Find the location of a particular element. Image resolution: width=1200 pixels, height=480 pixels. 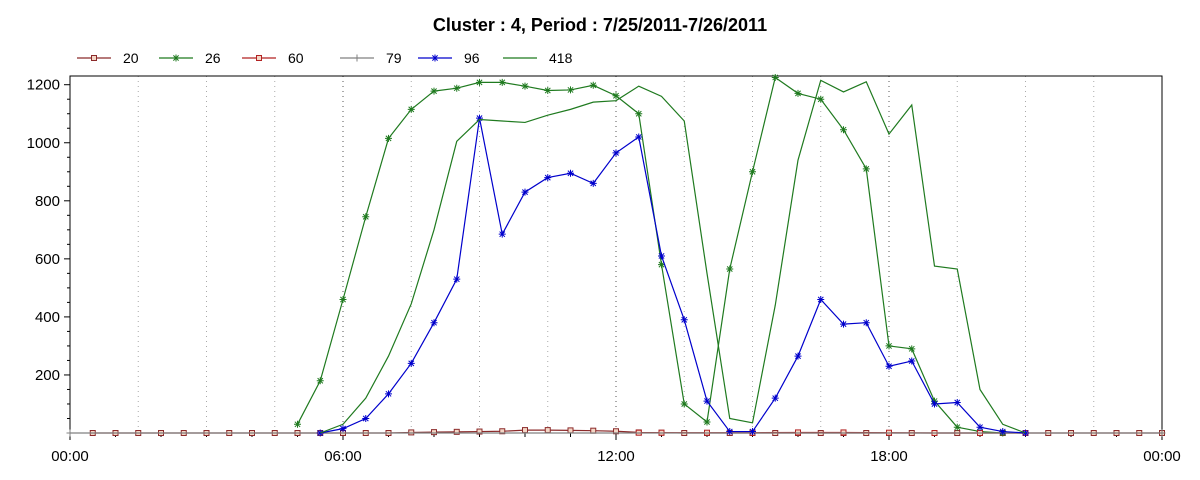

legend-label: 20 is located at coordinates (131, 58).